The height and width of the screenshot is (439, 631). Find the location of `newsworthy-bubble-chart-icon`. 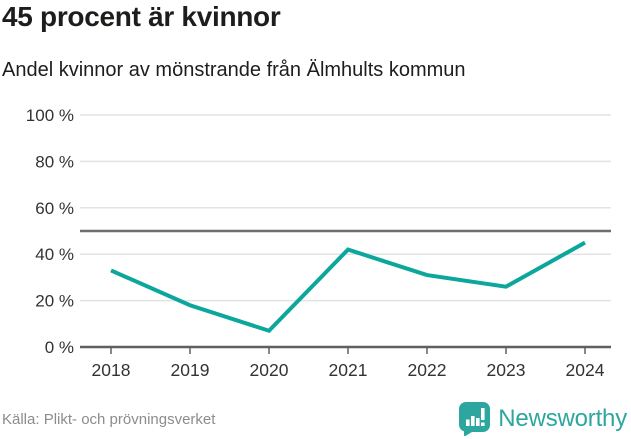

newsworthy-bubble-chart-icon is located at coordinates (475, 419).